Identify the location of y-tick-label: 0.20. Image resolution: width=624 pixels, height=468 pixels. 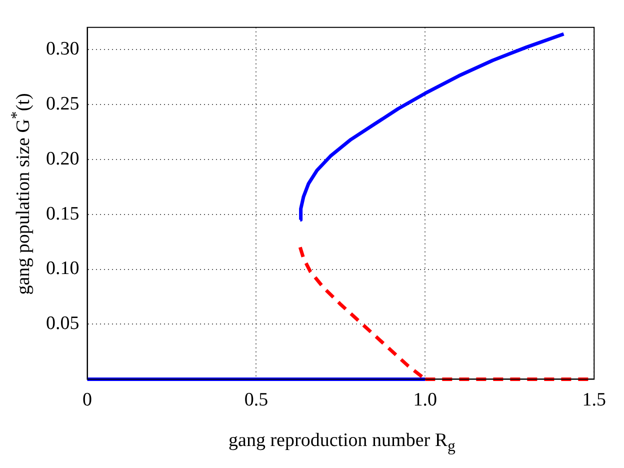
(63, 159).